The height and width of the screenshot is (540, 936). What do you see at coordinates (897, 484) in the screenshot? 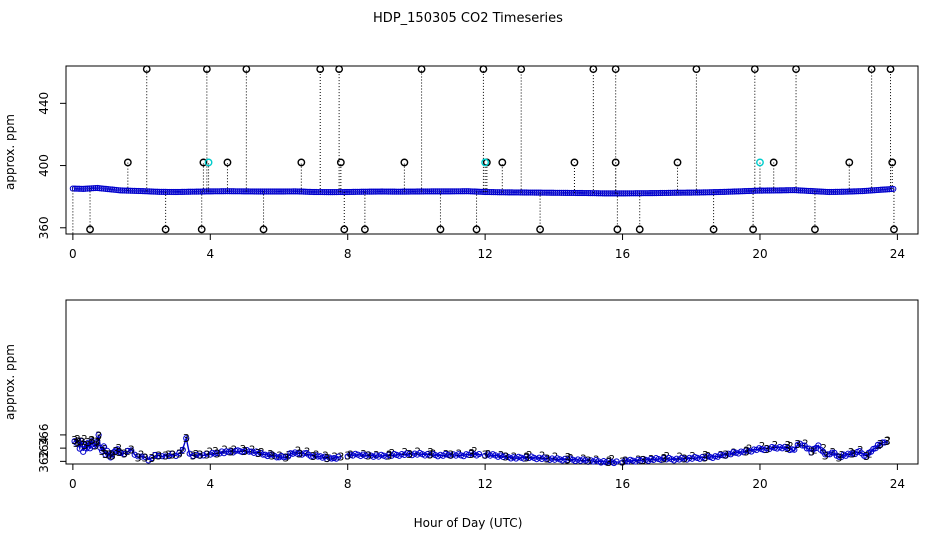
I see `bottom-x-tick-label: 24` at bounding box center [897, 484].